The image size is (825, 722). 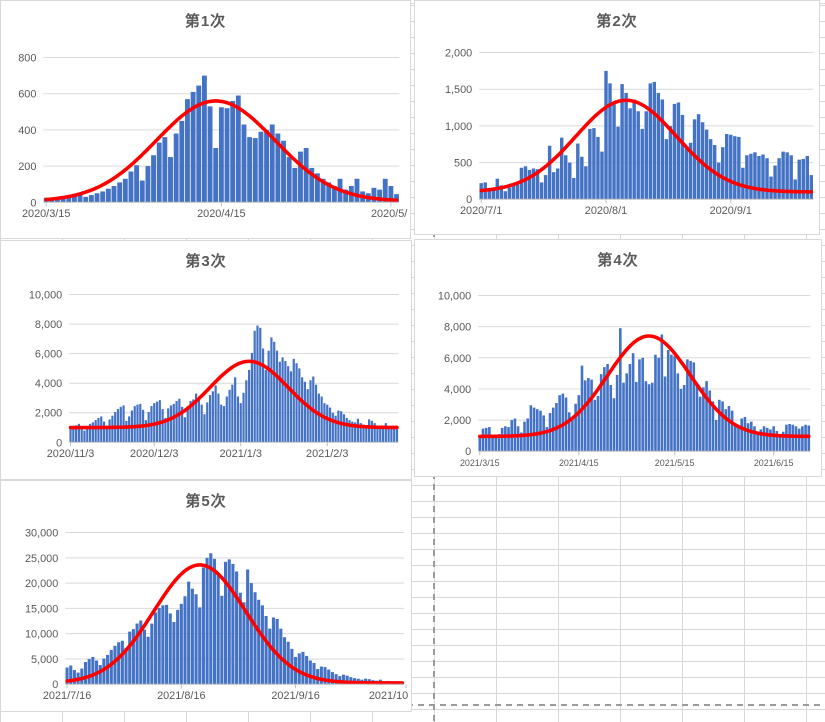 What do you see at coordinates (205, 21) in the screenshot?
I see `chart-wave-1-title: 第1次` at bounding box center [205, 21].